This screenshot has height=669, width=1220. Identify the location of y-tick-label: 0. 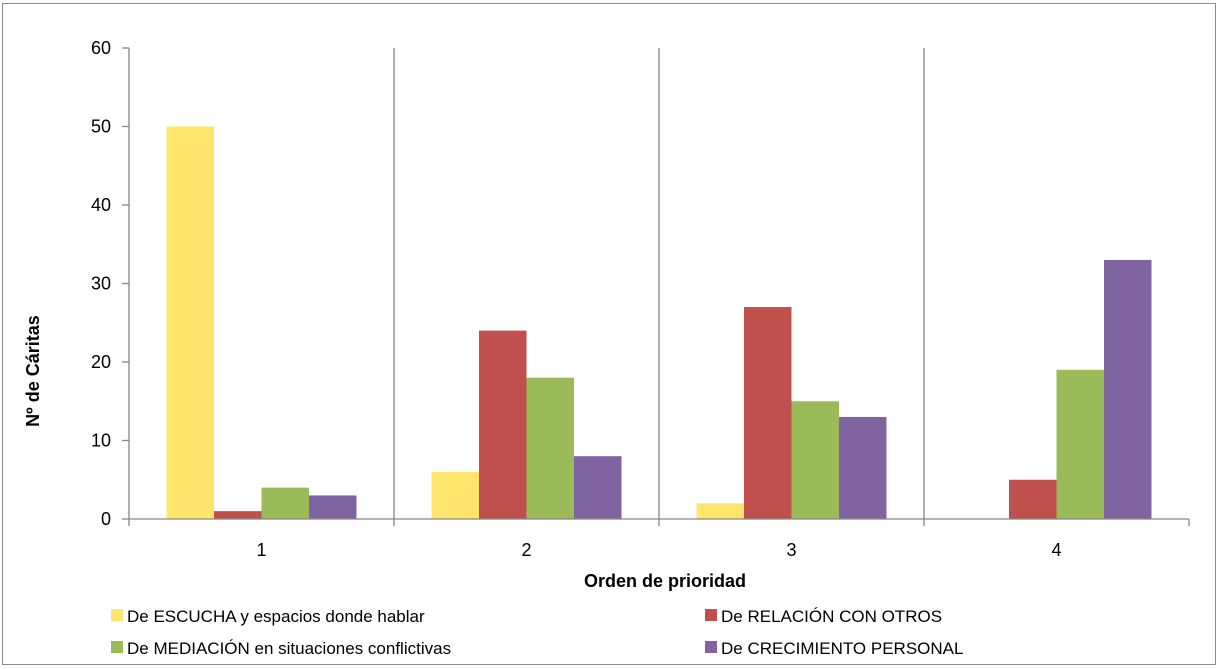
(106, 519).